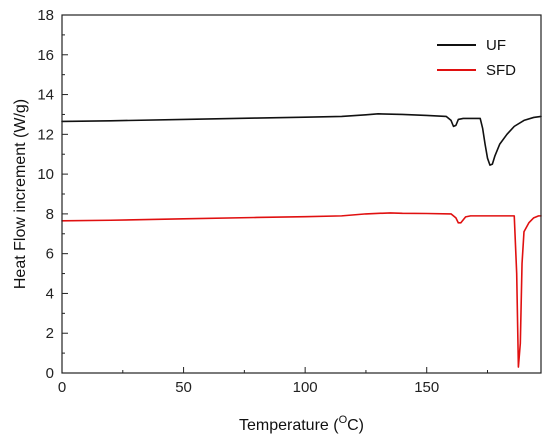 The width and height of the screenshot is (550, 441). What do you see at coordinates (343, 420) in the screenshot?
I see `x-axis-title-superscript: O` at bounding box center [343, 420].